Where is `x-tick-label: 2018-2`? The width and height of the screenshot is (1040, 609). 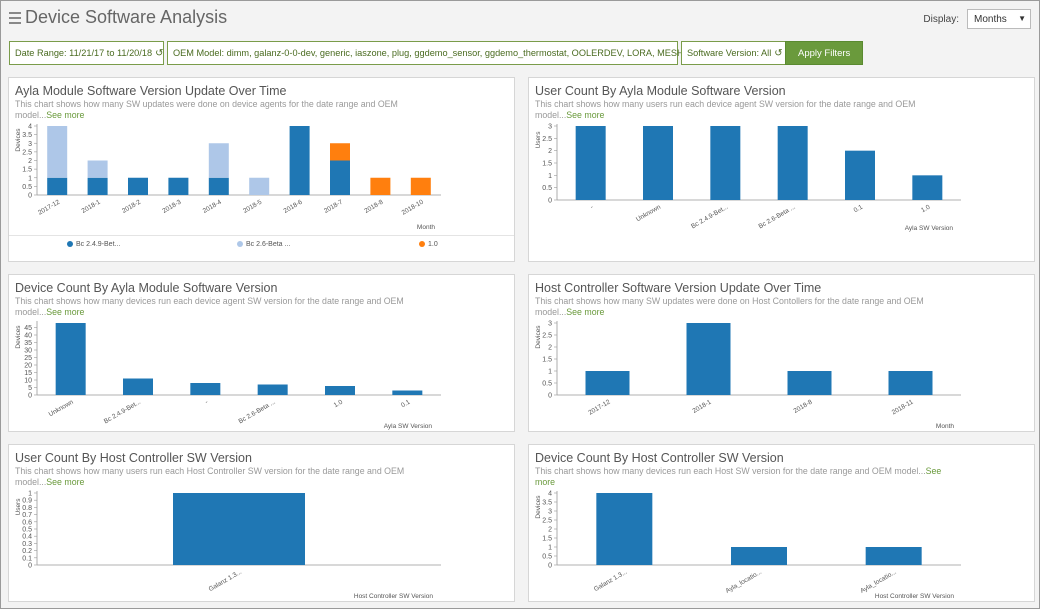 x-tick-label: 2018-2 is located at coordinates (131, 206).